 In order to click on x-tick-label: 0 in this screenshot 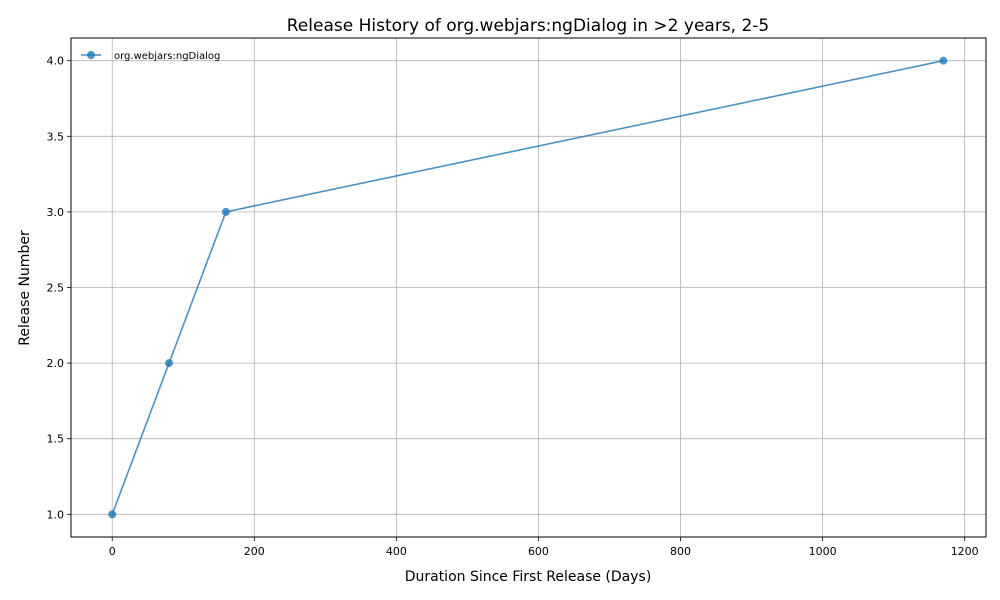, I will do `click(112, 551)`.